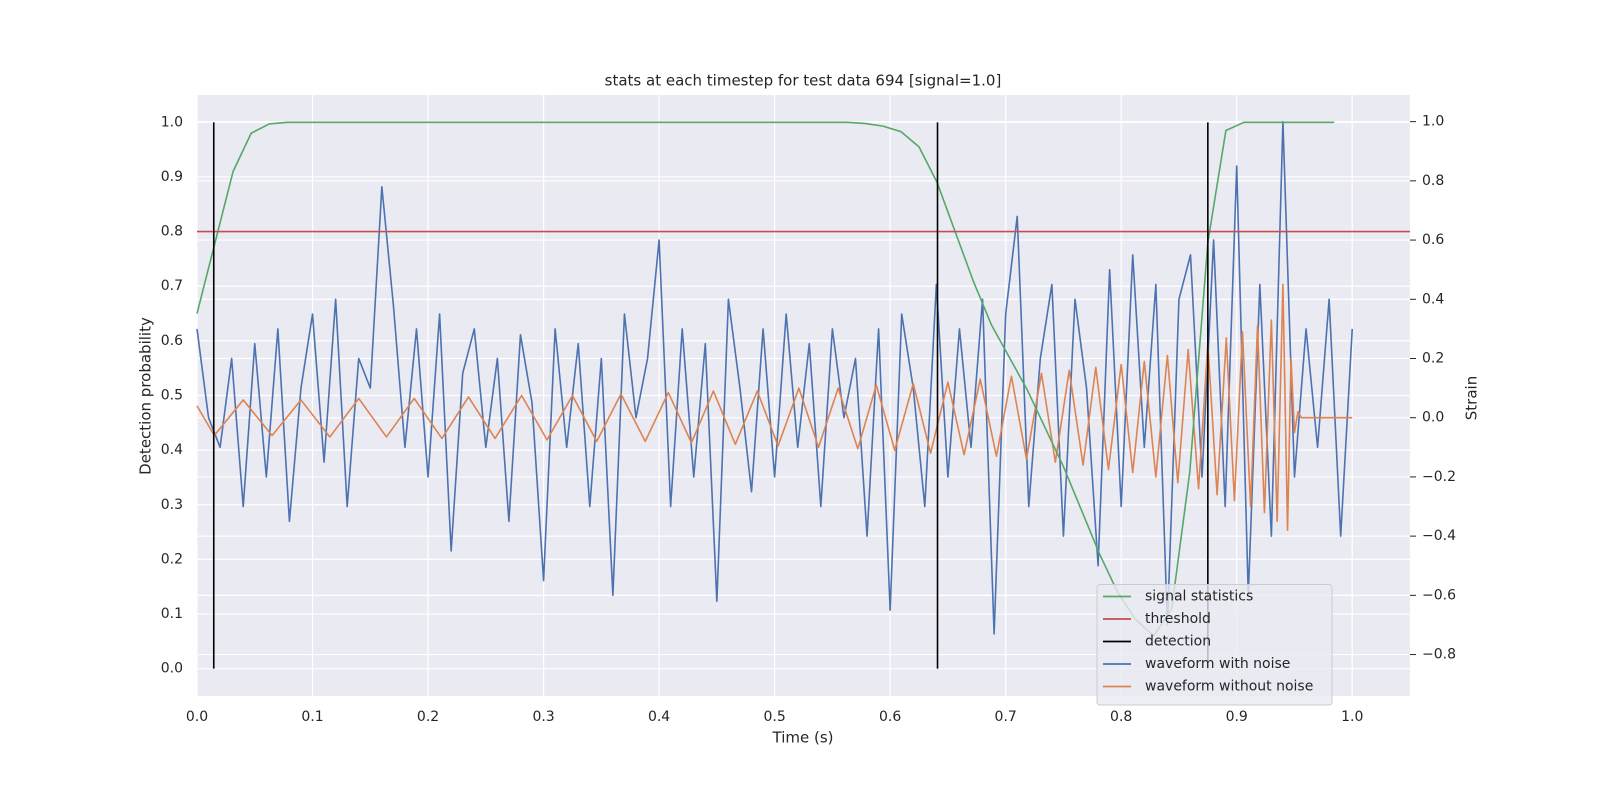 The image size is (1600, 800). What do you see at coordinates (1352, 717) in the screenshot?
I see `x-tick-label: 1.0` at bounding box center [1352, 717].